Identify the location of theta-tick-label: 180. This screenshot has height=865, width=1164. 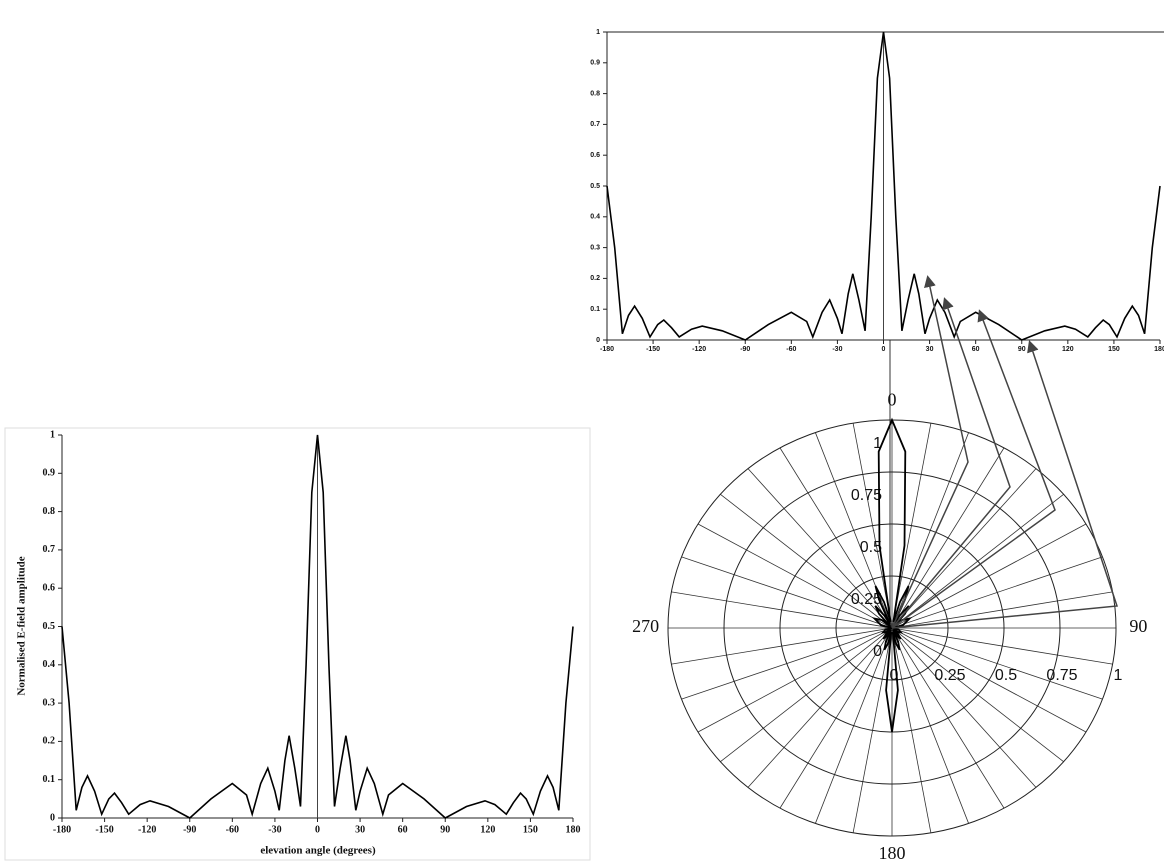
(892, 853).